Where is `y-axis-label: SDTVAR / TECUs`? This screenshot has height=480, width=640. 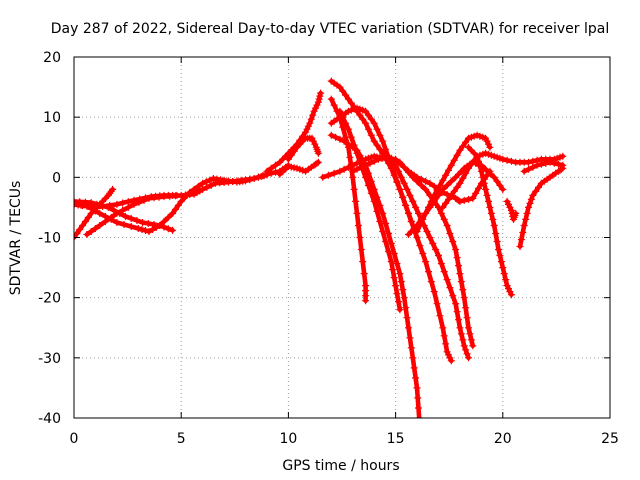
y-axis-label: SDTVAR / TECUs is located at coordinates (16, 238).